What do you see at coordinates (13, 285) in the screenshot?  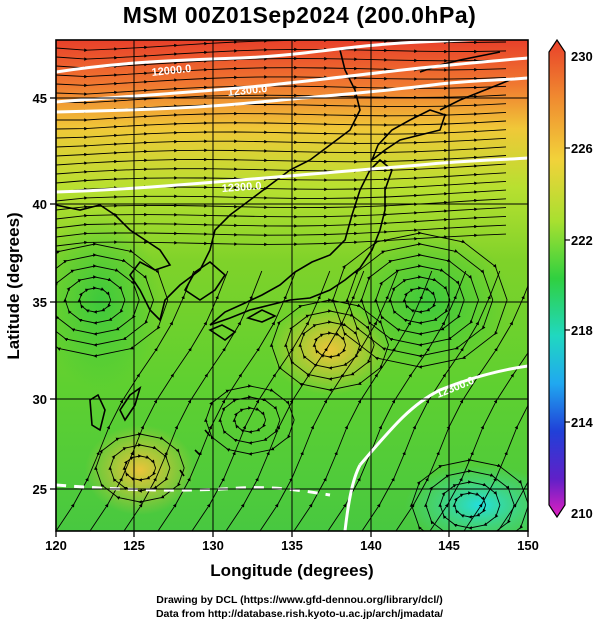 I see `y-axis-label: Latitude (degrees)` at bounding box center [13, 285].